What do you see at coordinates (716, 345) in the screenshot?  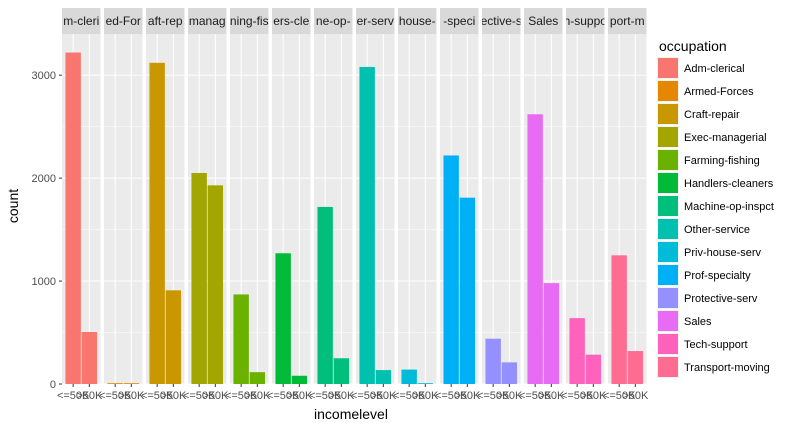 I see `legend-label: Tech-support` at bounding box center [716, 345].